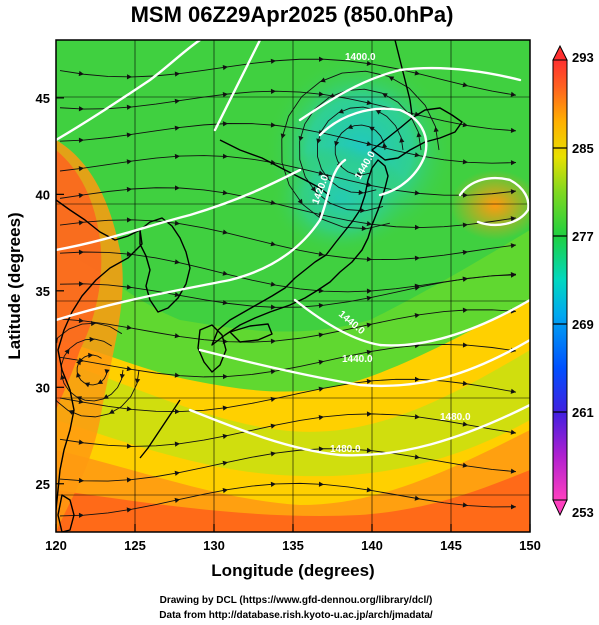 The image size is (599, 625). What do you see at coordinates (372, 545) in the screenshot?
I see `x-tick-label: 140` at bounding box center [372, 545].